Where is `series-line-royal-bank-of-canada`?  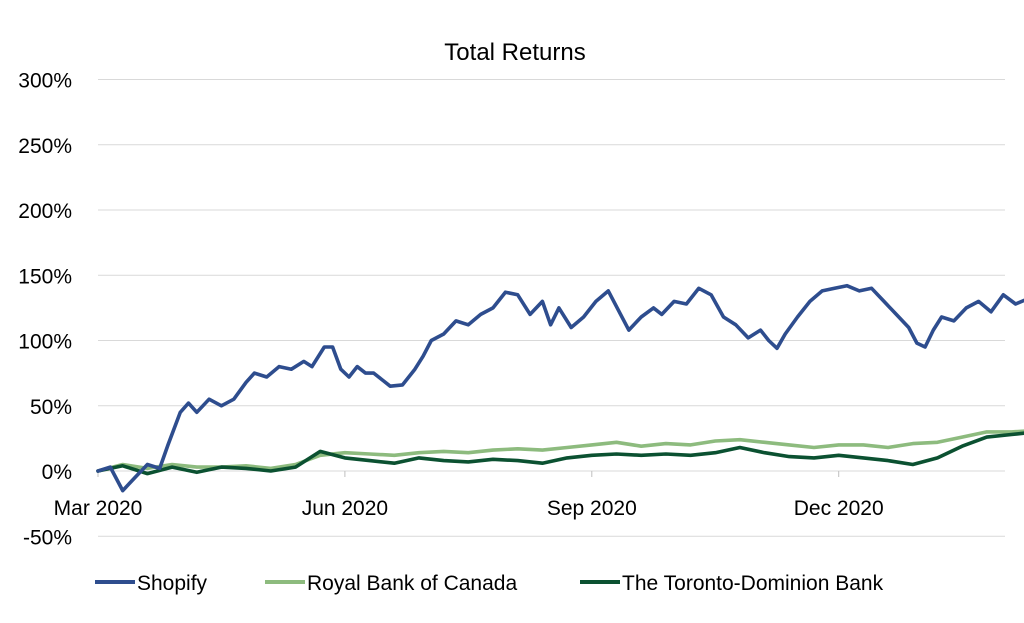 series-line-royal-bank-of-canada is located at coordinates (560, 451).